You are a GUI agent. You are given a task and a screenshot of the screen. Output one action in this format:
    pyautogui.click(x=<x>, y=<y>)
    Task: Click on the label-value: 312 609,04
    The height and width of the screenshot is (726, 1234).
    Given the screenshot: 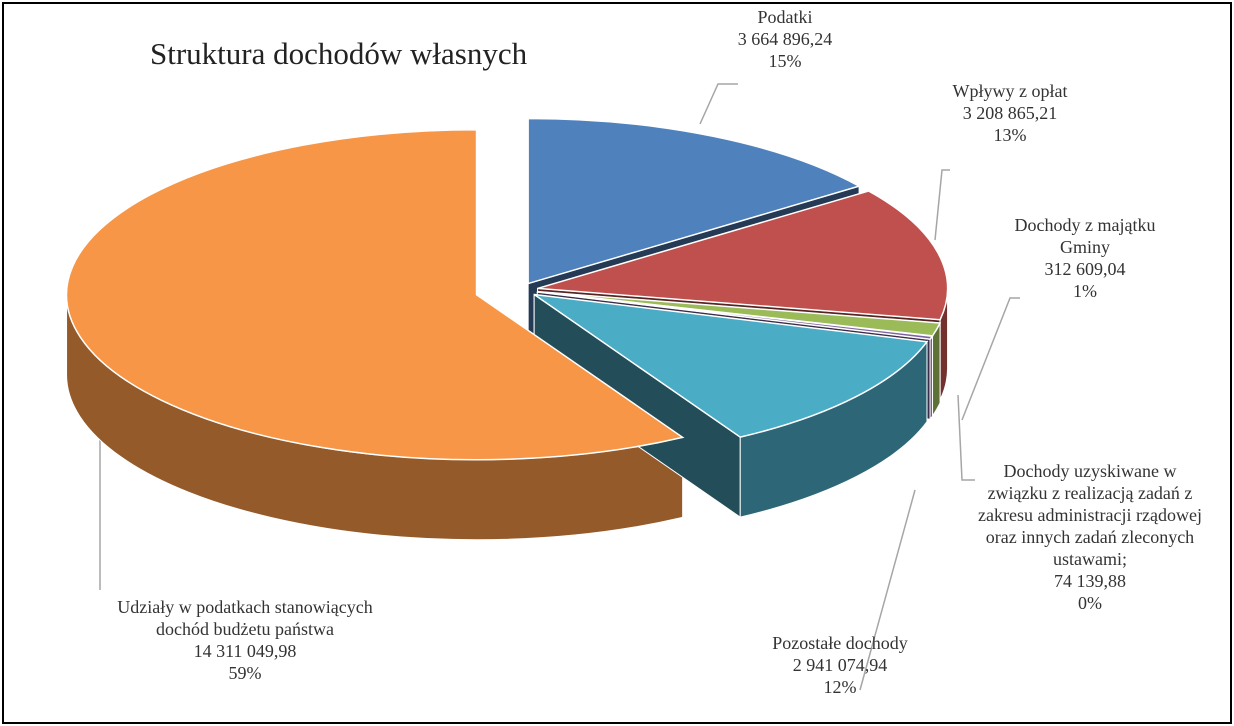 What is the action you would take?
    pyautogui.click(x=1085, y=269)
    